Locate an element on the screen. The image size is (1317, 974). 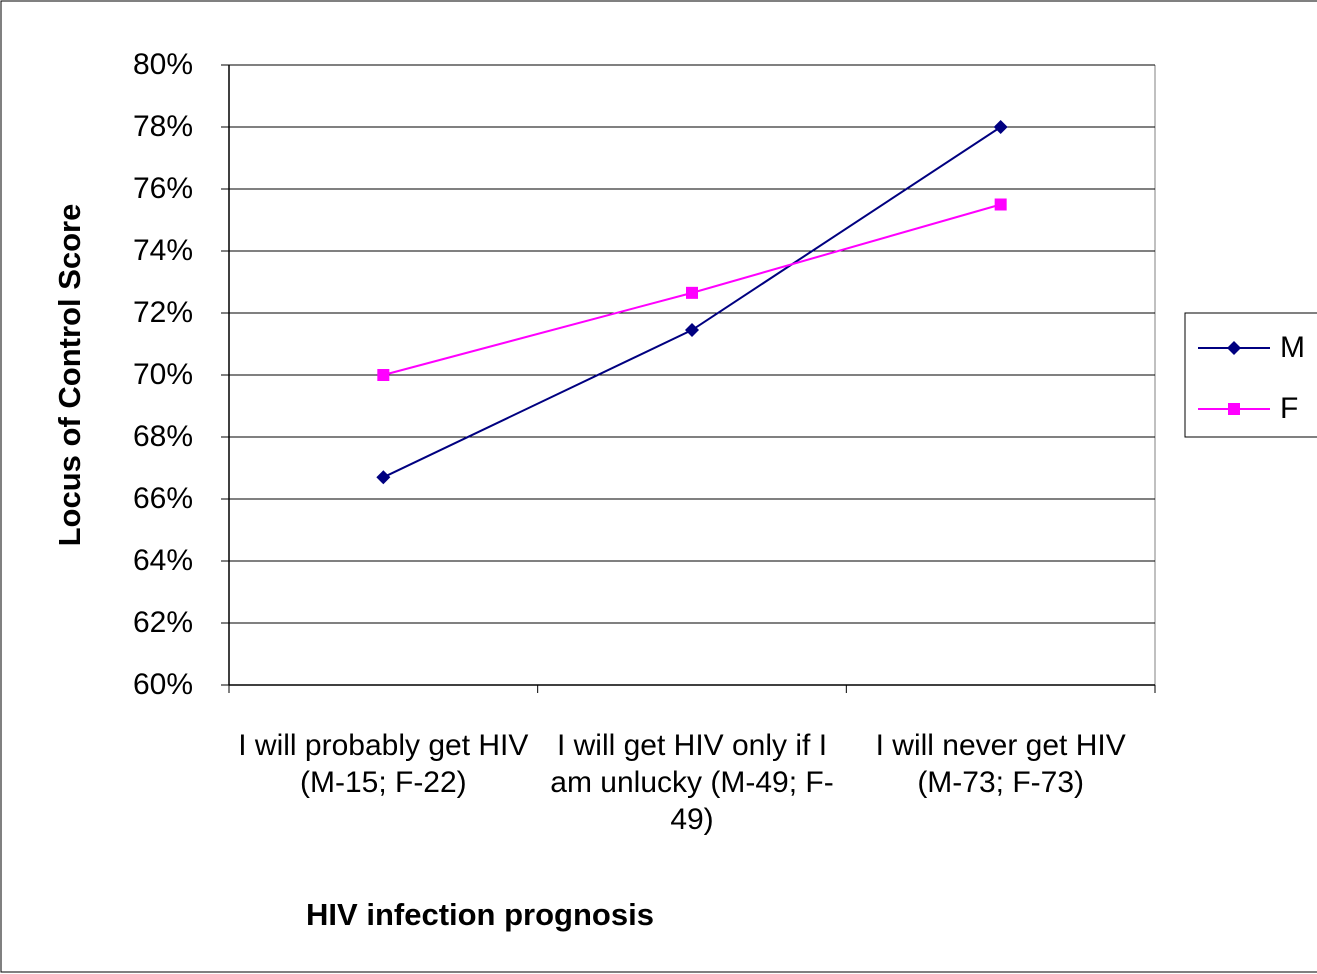
x-tick-label: I will never get HIV (M-73; F-73) is located at coordinates (1000, 764).